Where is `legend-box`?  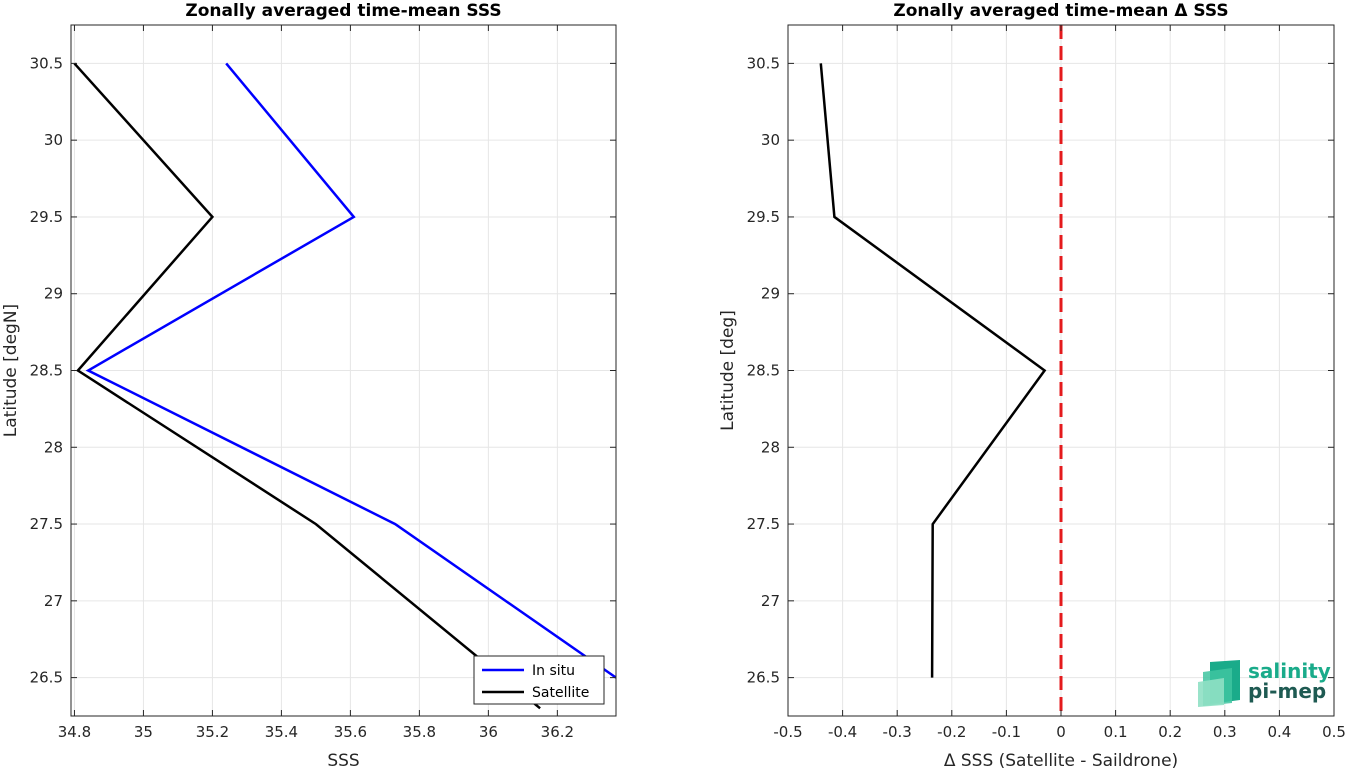
legend-box is located at coordinates (539, 680).